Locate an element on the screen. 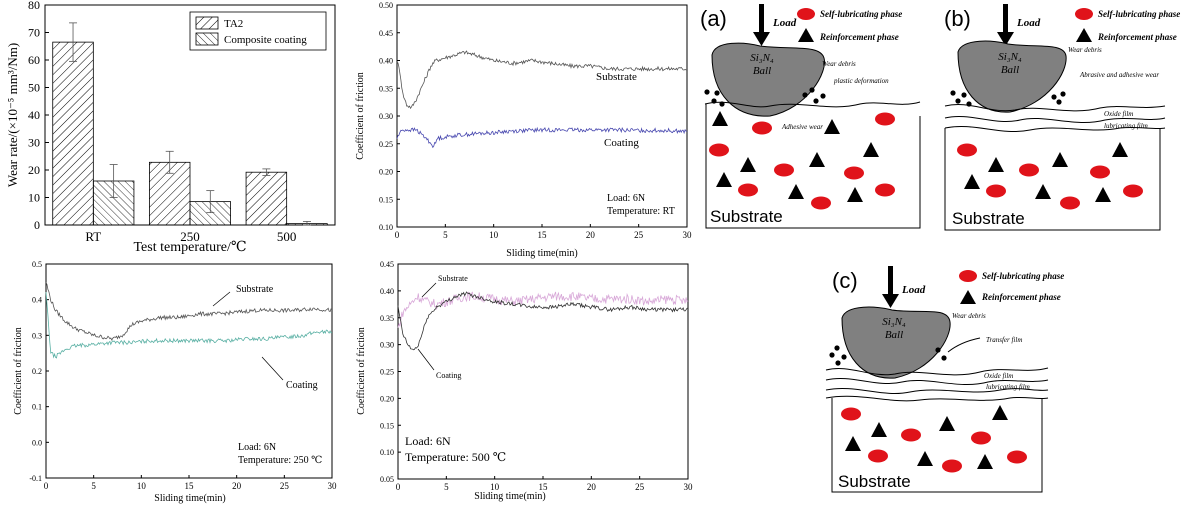 The height and width of the screenshot is (506, 1183). schematic-a-legend-triangle is located at coordinates (806, 35).